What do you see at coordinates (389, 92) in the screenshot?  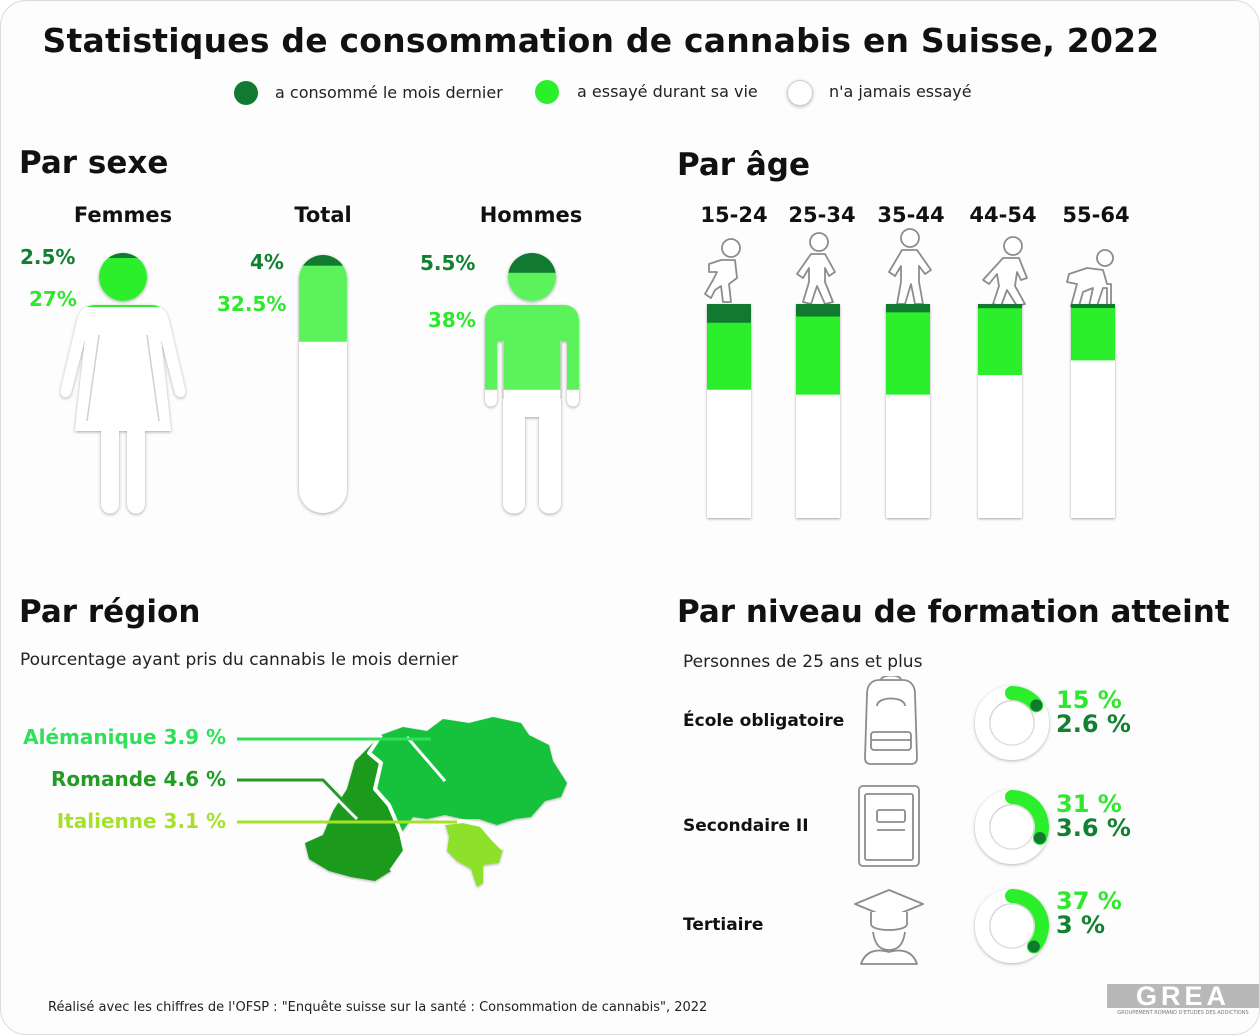 I see `legend-label-month: a consommé le mois dernier` at bounding box center [389, 92].